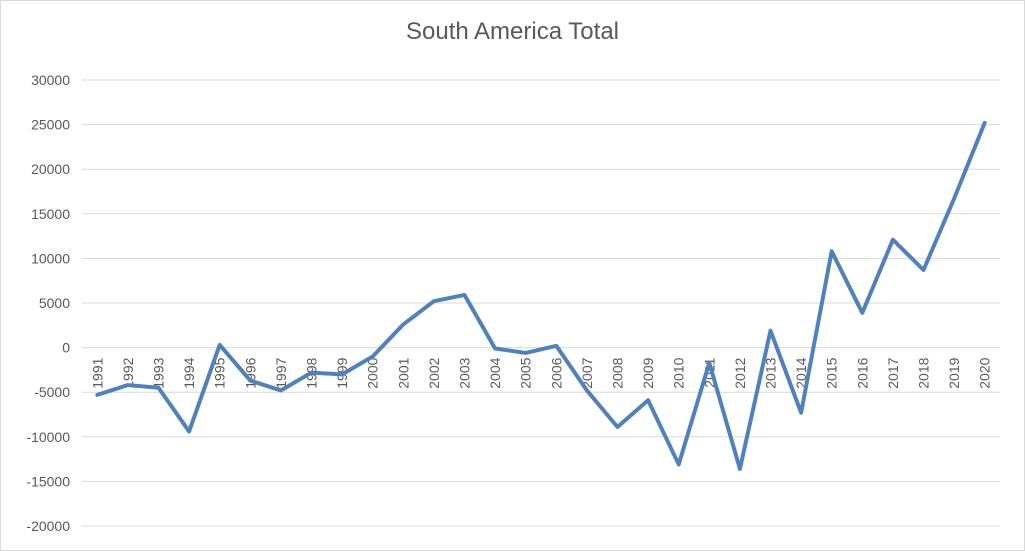 Image resolution: width=1025 pixels, height=551 pixels. What do you see at coordinates (679, 372) in the screenshot?
I see `x-tick-label: 2010` at bounding box center [679, 372].